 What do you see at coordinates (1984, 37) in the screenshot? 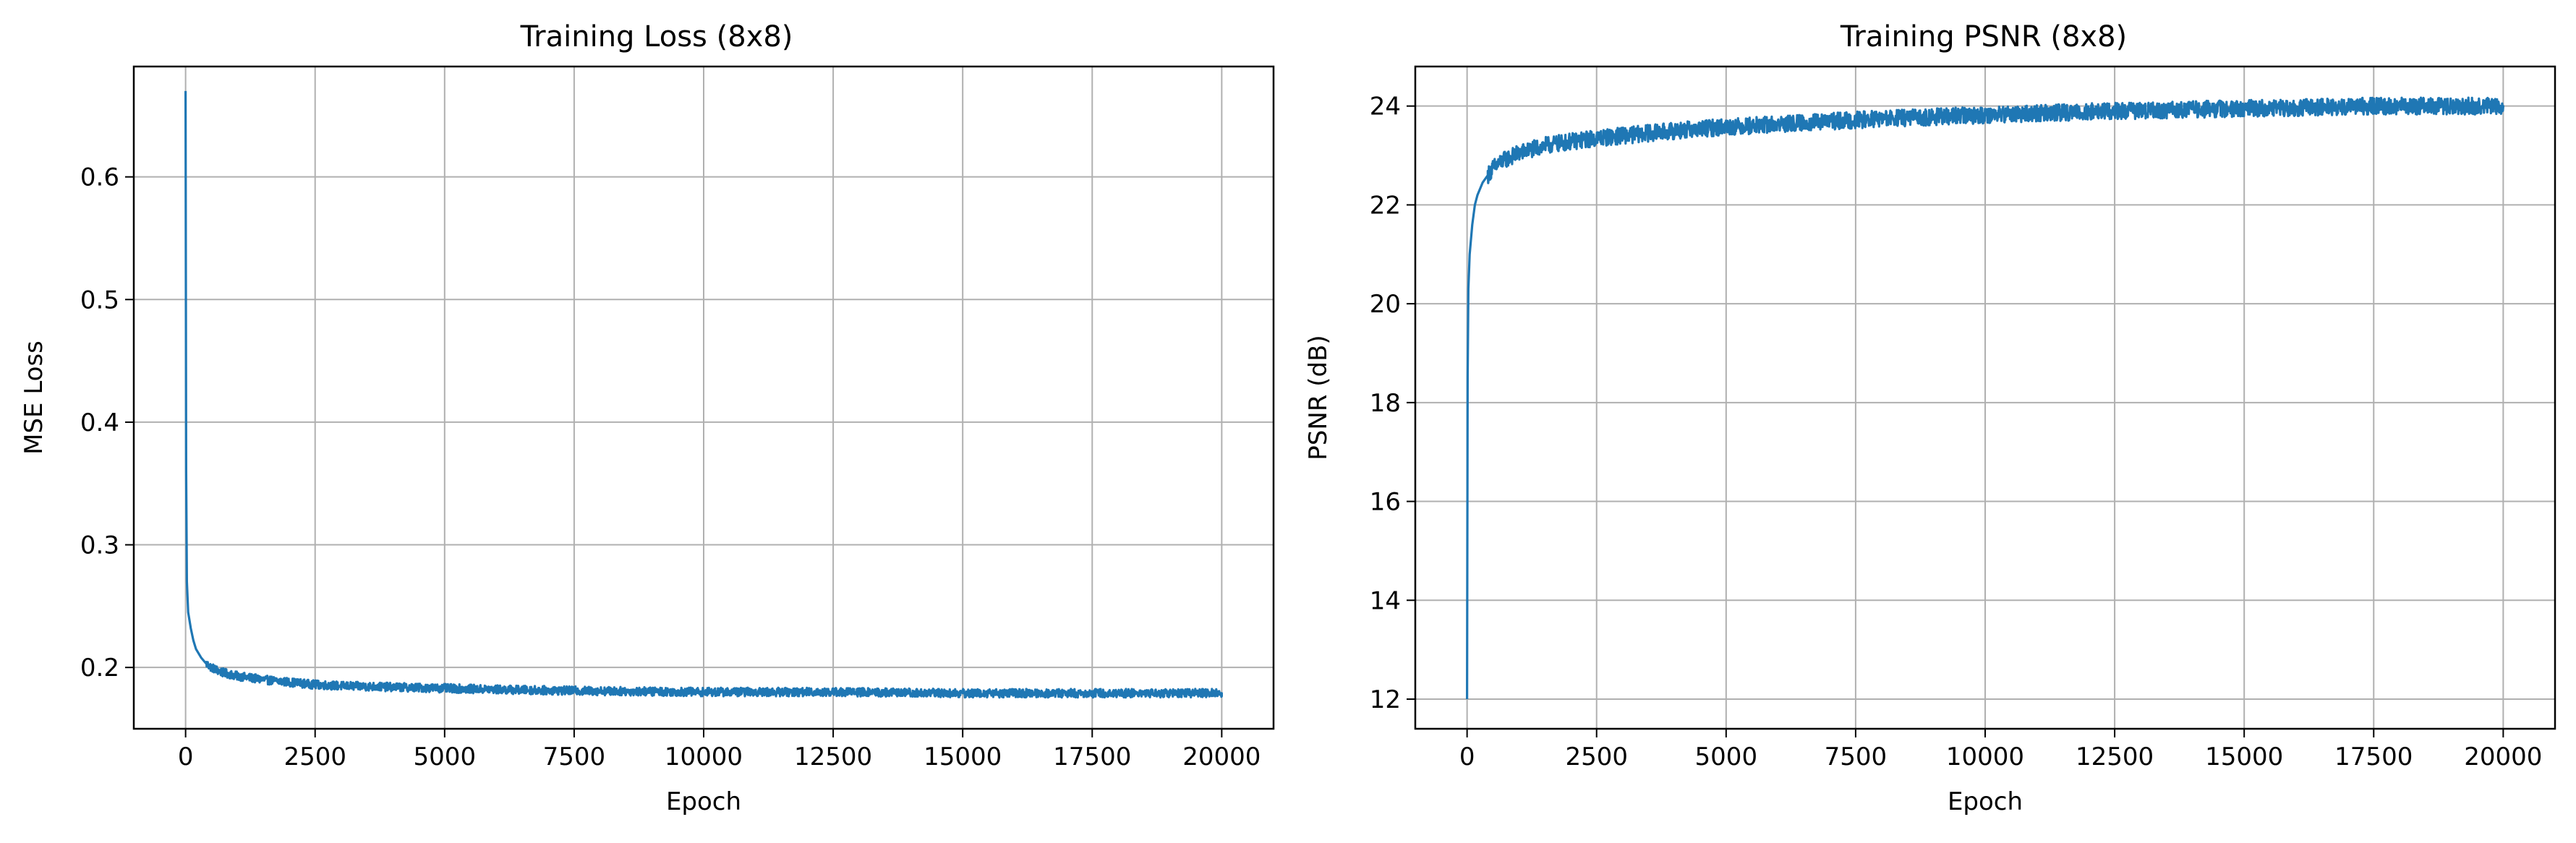
I see `chart-title: Training PSNR (8x8)` at bounding box center [1984, 37].